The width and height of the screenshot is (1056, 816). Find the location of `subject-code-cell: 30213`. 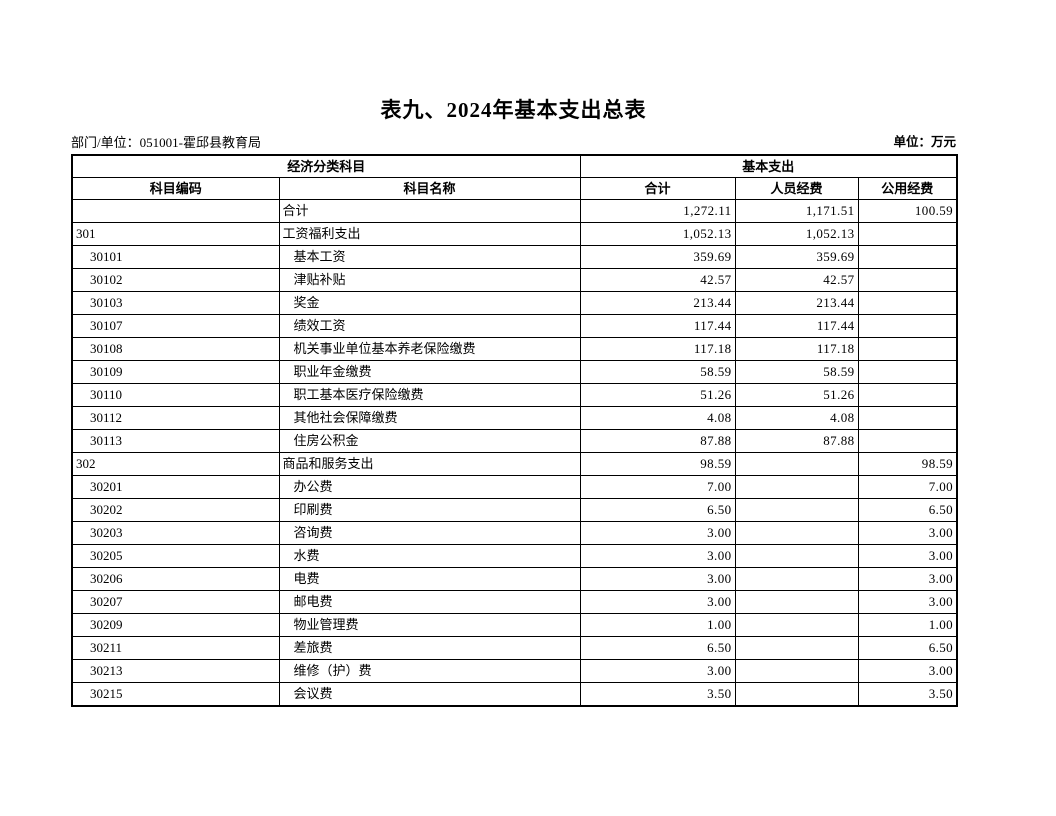

subject-code-cell: 30213 is located at coordinates (175, 671).